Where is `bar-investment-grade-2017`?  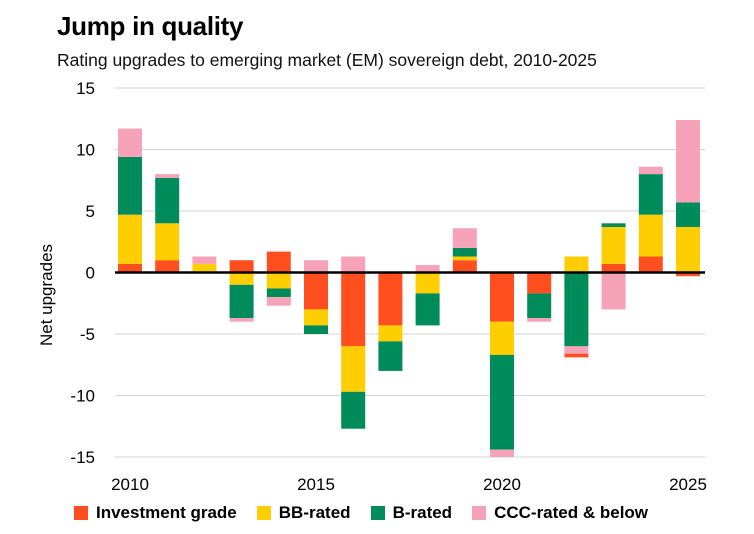
bar-investment-grade-2017 is located at coordinates (390, 299).